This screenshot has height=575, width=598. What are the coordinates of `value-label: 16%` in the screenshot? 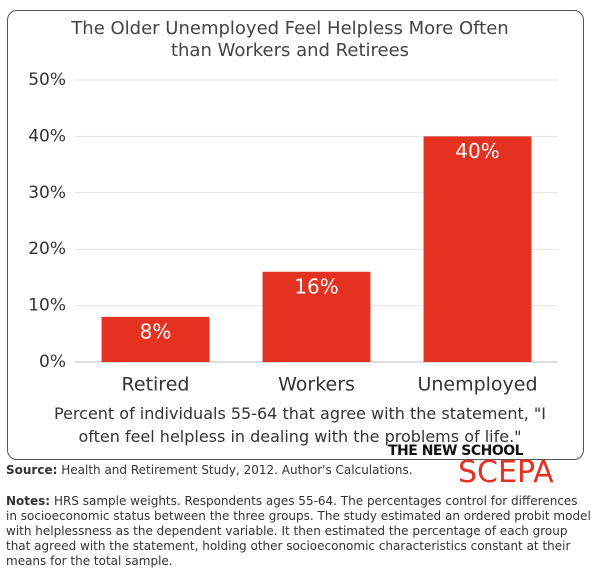 It's located at (316, 286).